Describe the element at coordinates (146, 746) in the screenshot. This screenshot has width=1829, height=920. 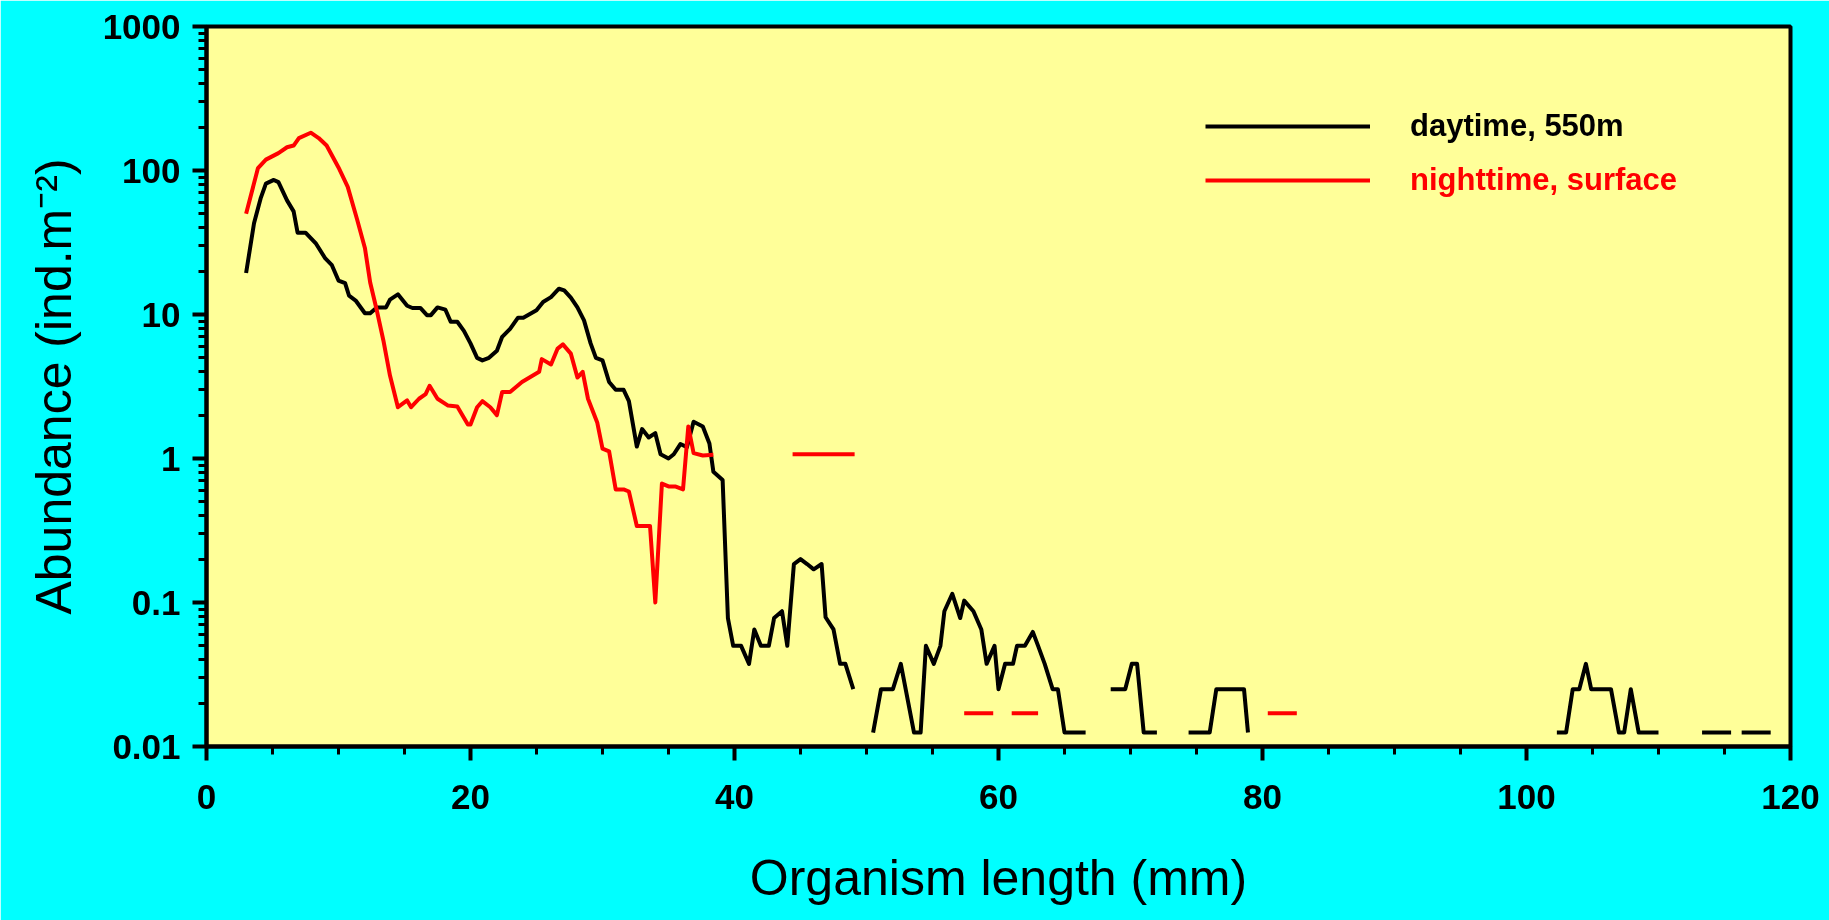
I see `y-tick-label: 0.01` at that location.